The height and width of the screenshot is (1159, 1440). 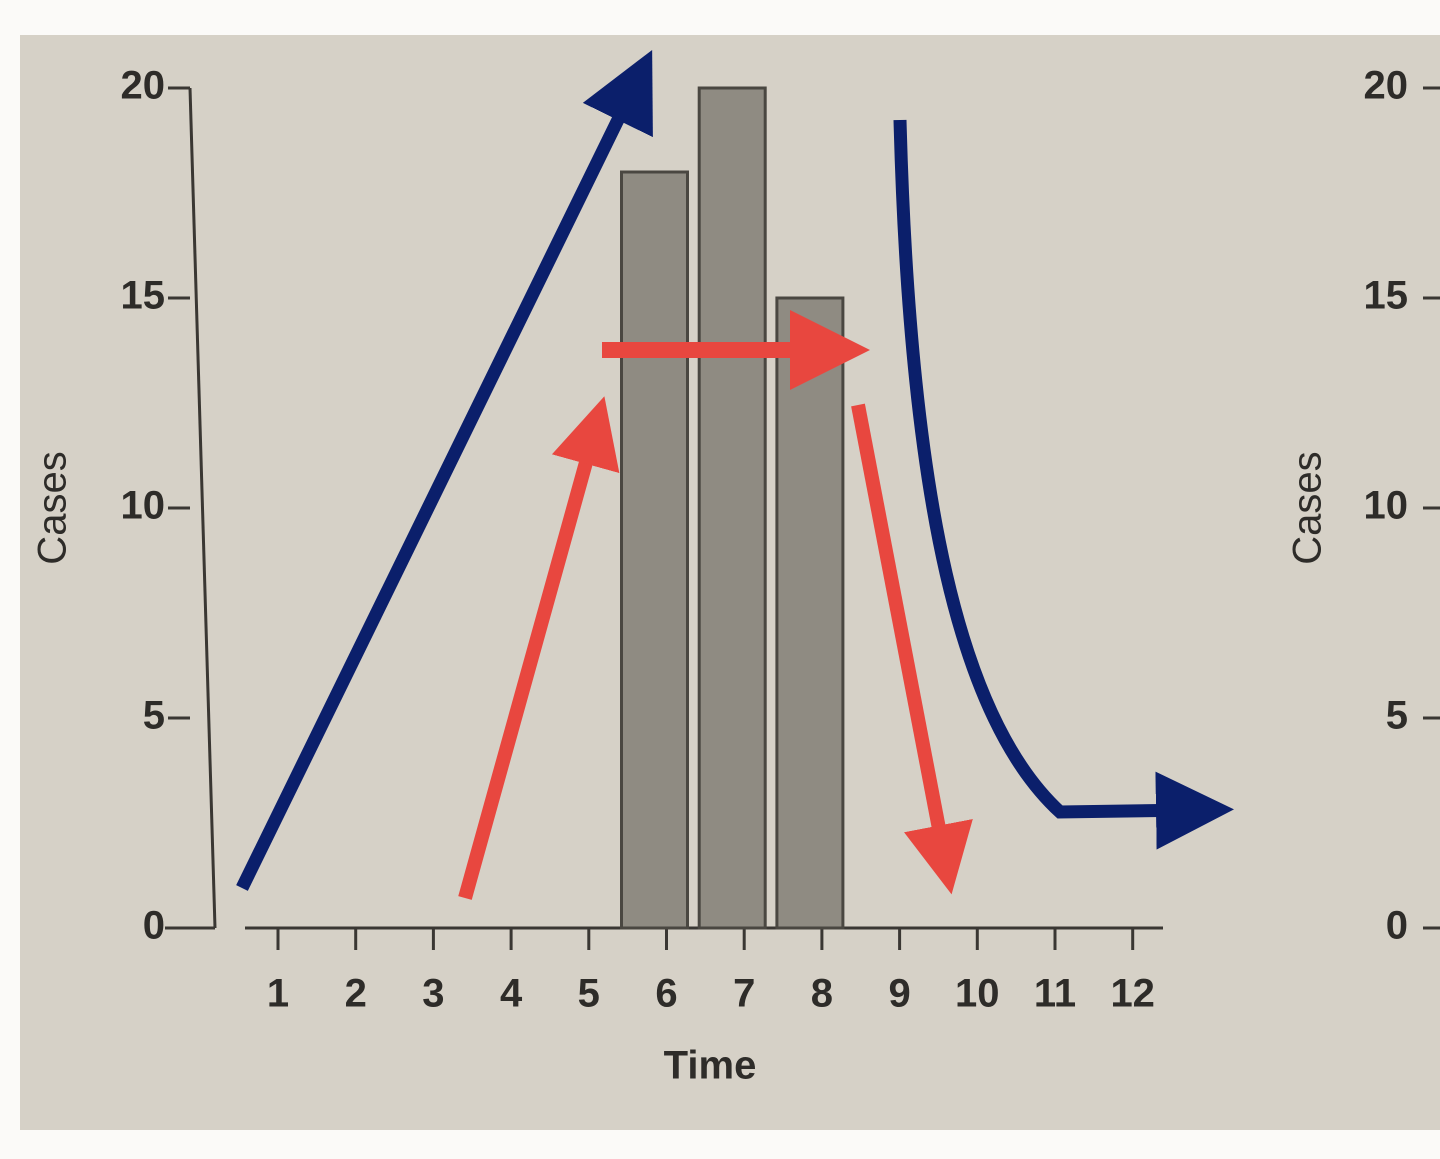 I want to click on x-tick-label: 6, so click(x=666, y=994).